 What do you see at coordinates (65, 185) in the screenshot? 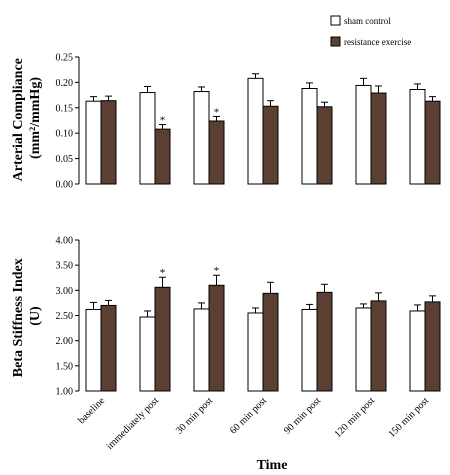
I see `arterial-compliance-y-tick-label-0: 0.00` at bounding box center [65, 185].